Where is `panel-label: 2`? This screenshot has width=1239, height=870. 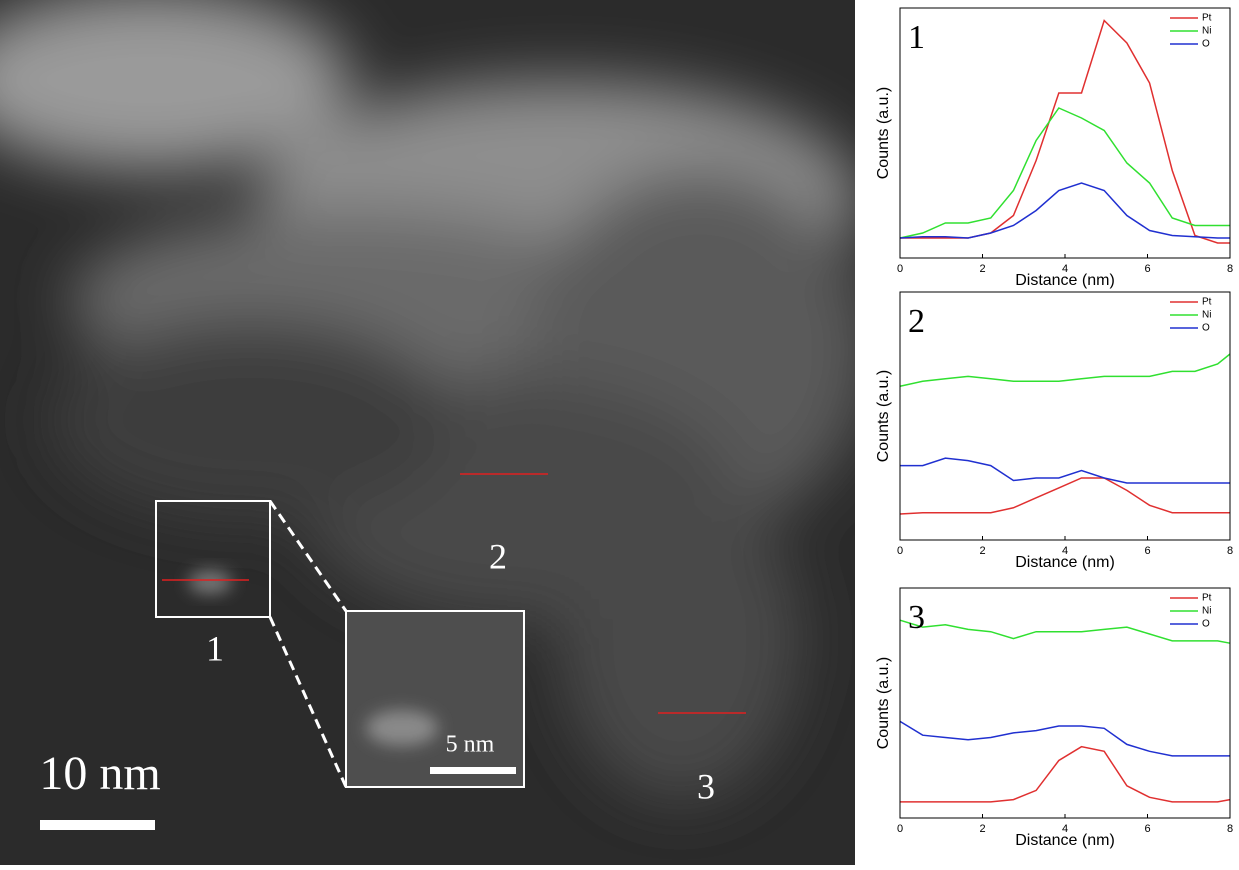
panel-label: 2 is located at coordinates (916, 321).